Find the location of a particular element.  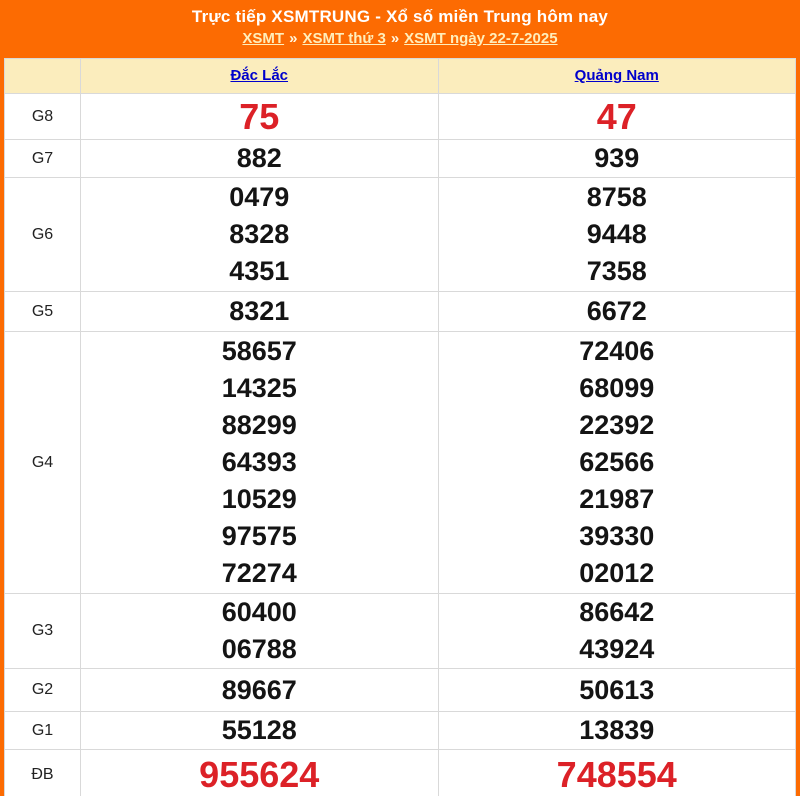

prize-values-cell: 8758 9448 7358 is located at coordinates (616, 234).